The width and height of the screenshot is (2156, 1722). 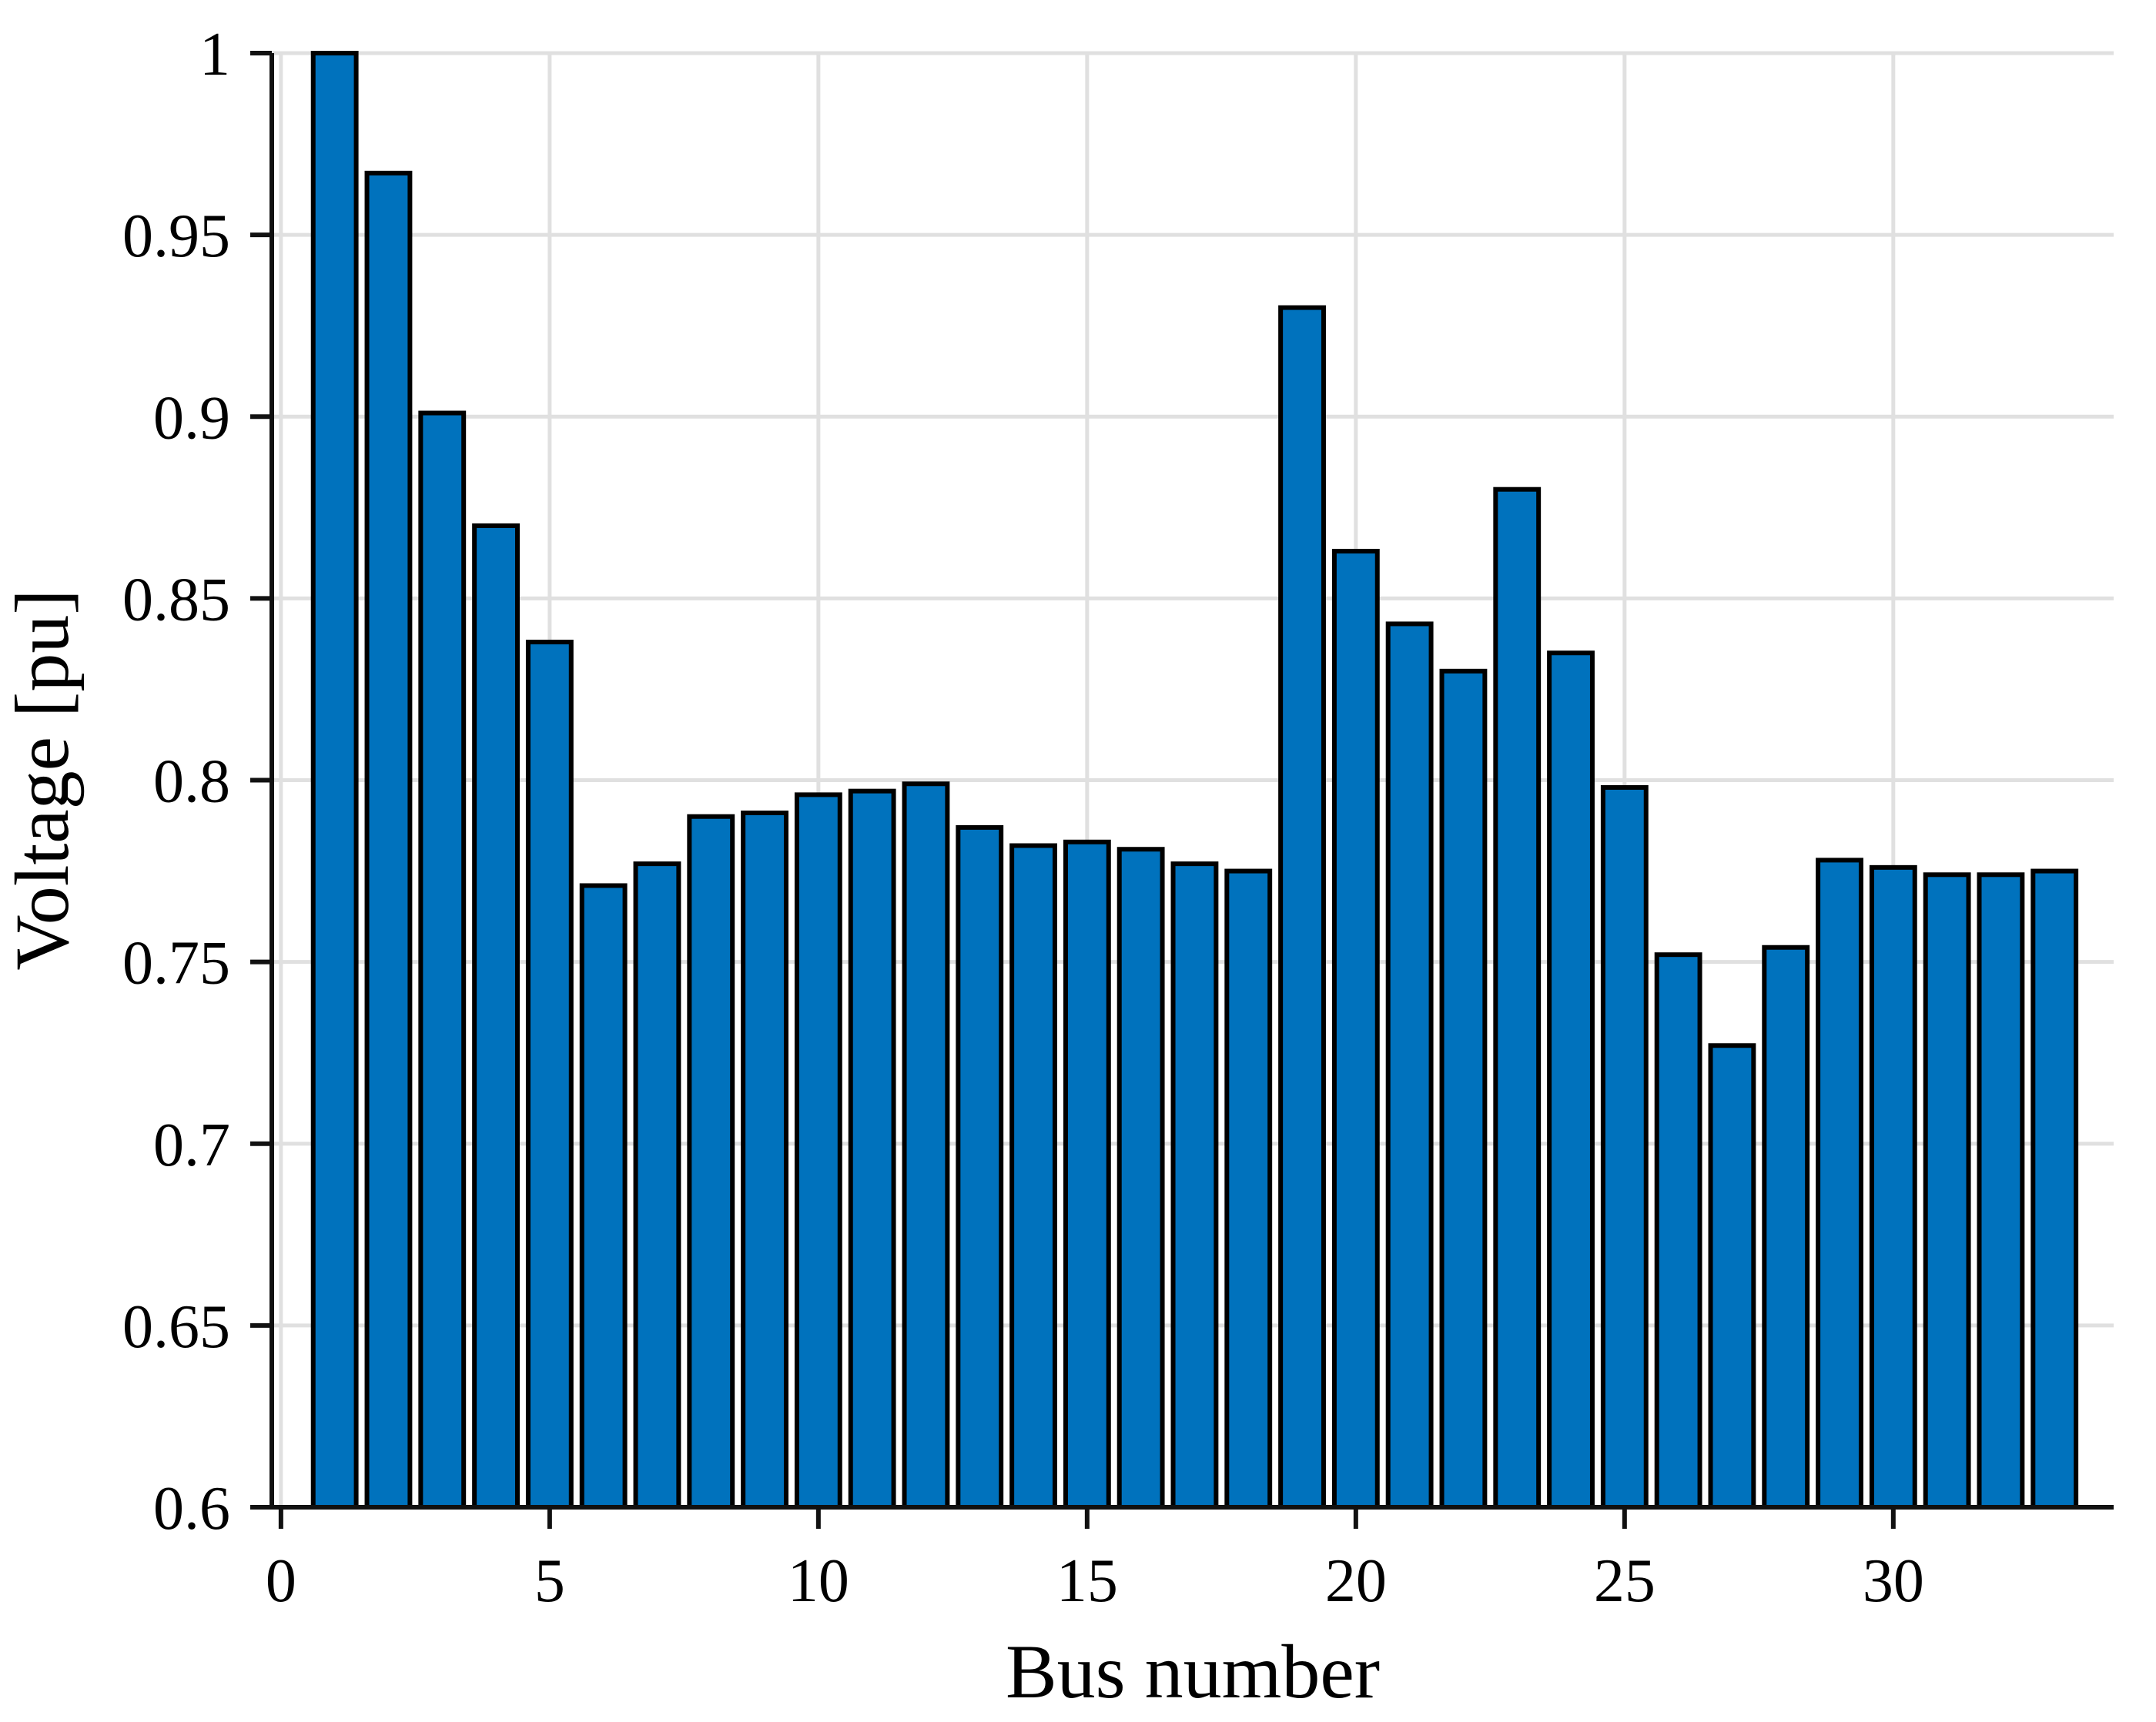 I want to click on y-tick-label: 0.75, so click(x=176, y=964).